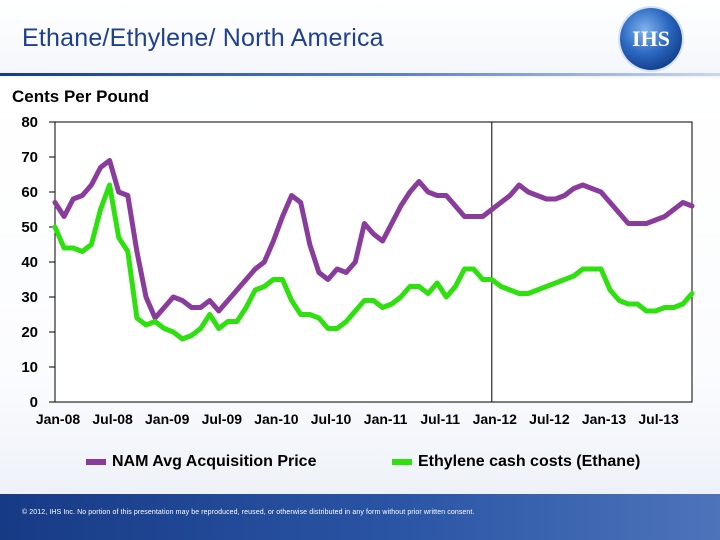 This screenshot has width=720, height=540. I want to click on legend-label-nam: NAM Avg Acquisition Price, so click(214, 461).